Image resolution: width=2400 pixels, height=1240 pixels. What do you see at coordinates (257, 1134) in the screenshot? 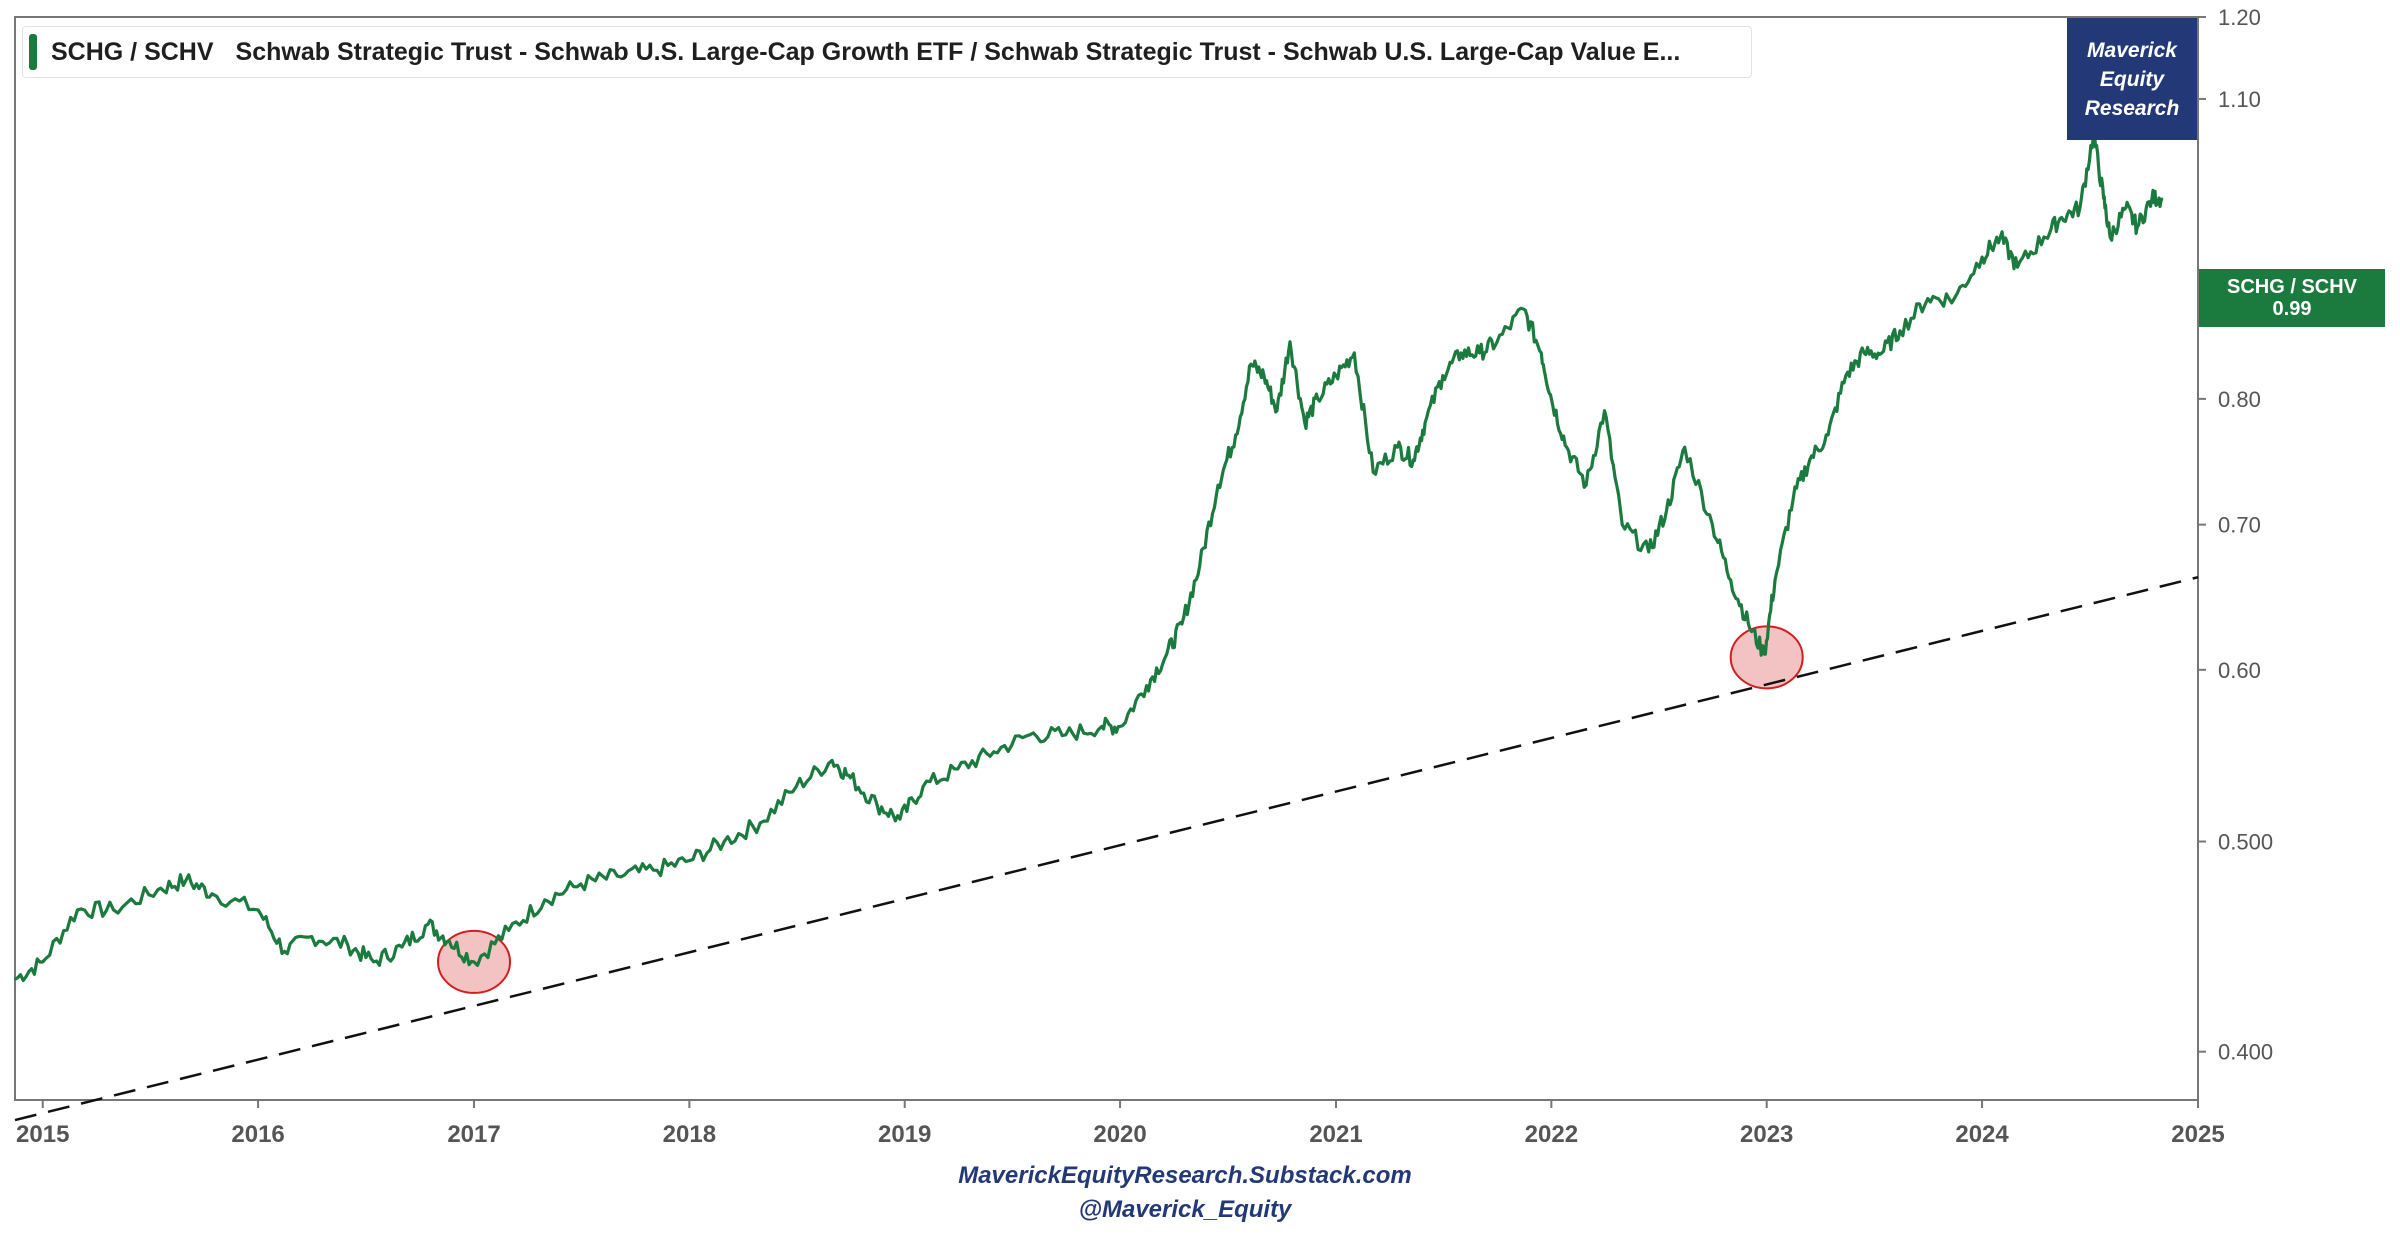
I see `x-tick-label: 2016` at bounding box center [257, 1134].